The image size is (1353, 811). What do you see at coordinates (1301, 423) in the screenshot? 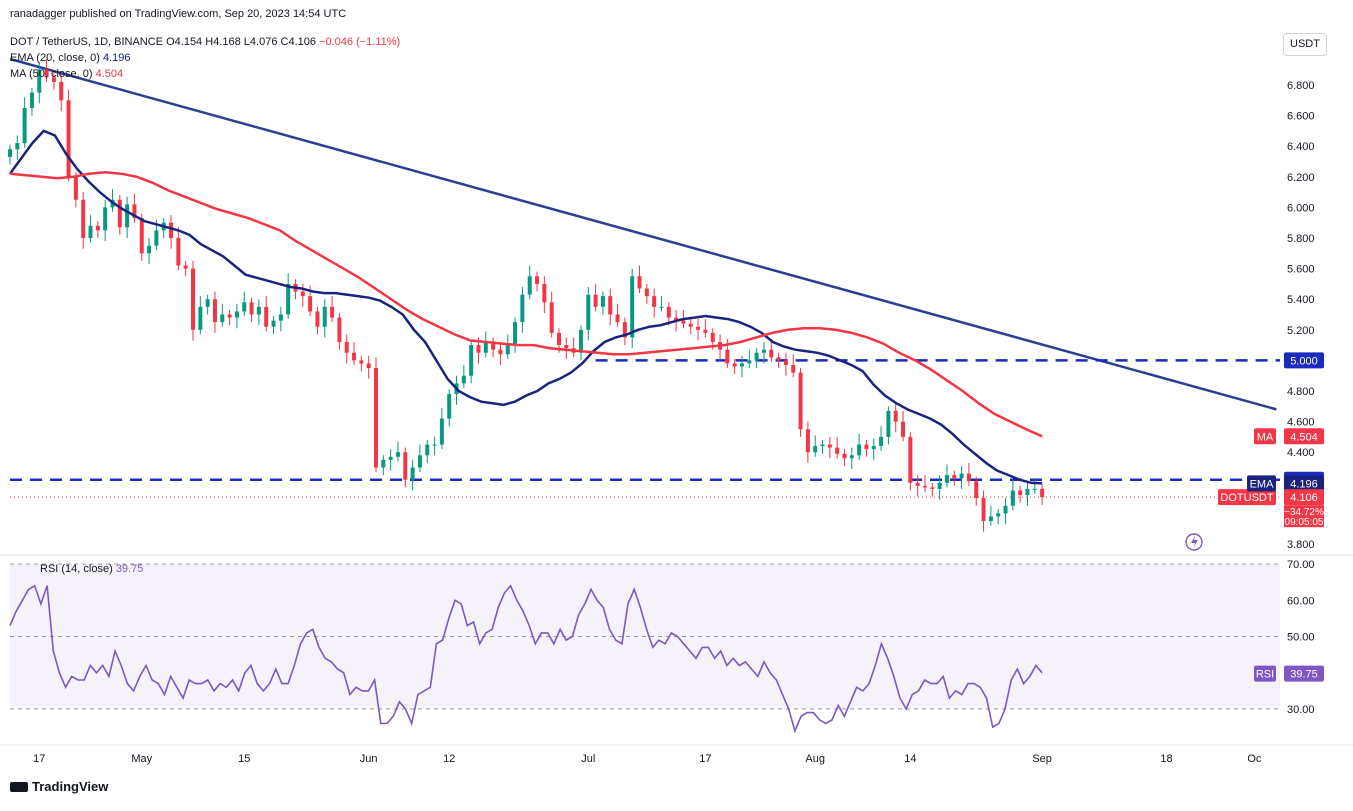
I see `price-tick-label: 4.600` at bounding box center [1301, 423].